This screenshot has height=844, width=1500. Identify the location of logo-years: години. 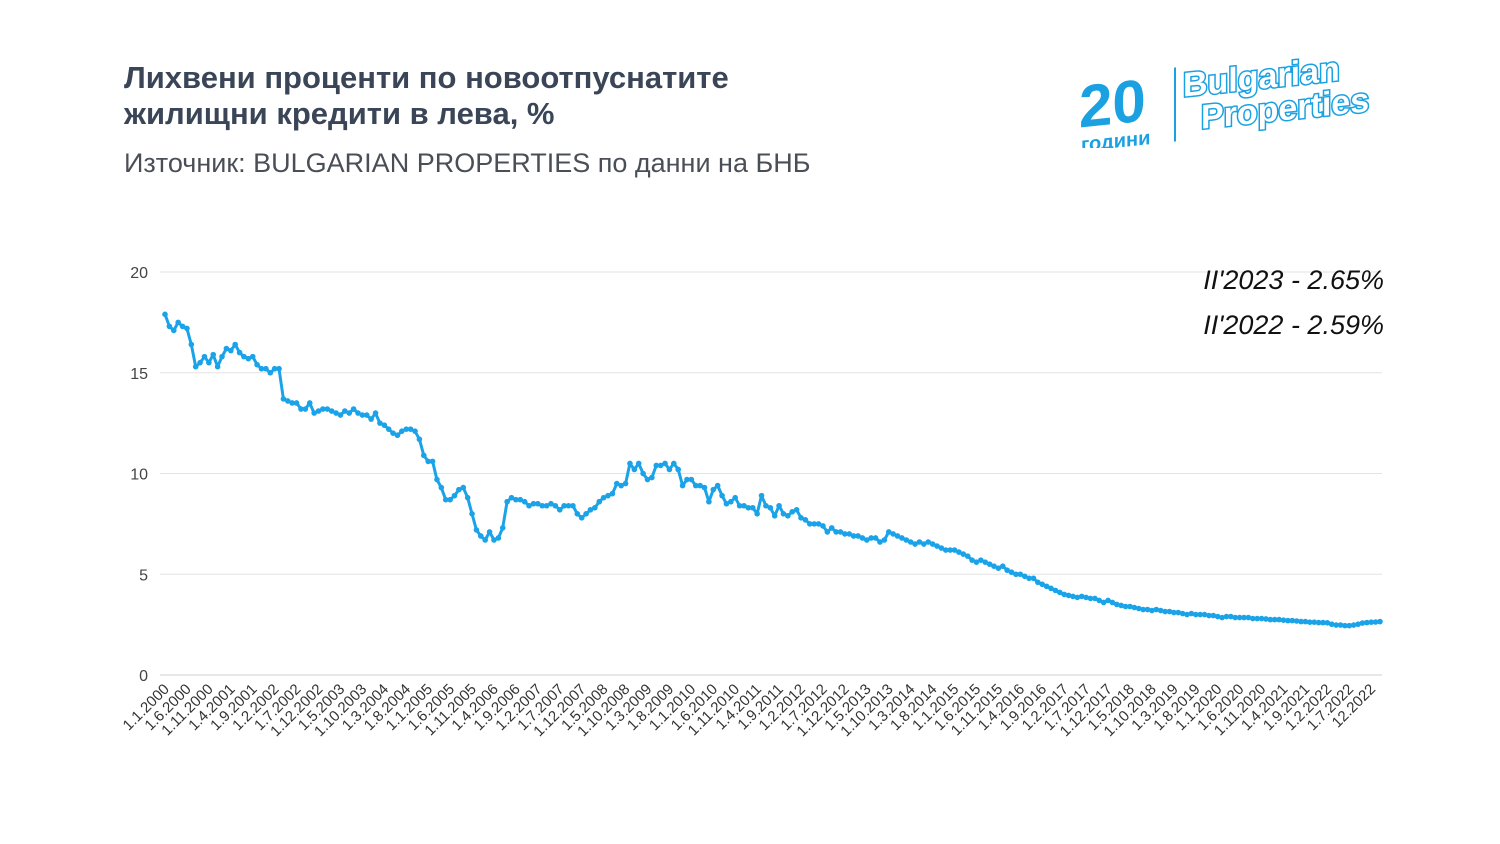
(1115, 137).